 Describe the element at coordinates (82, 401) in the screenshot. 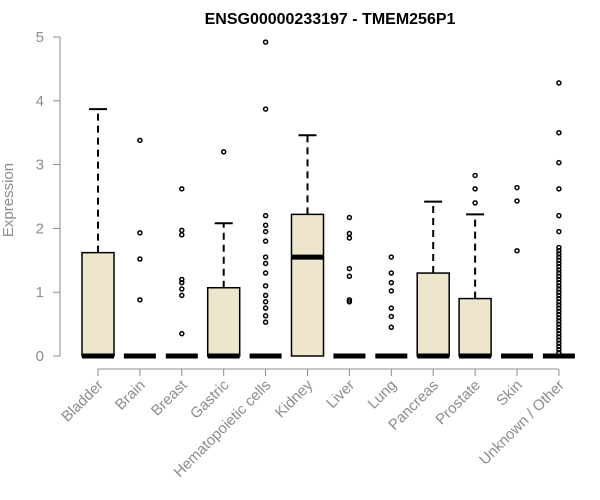

I see `x-tick-label: Bladder` at that location.